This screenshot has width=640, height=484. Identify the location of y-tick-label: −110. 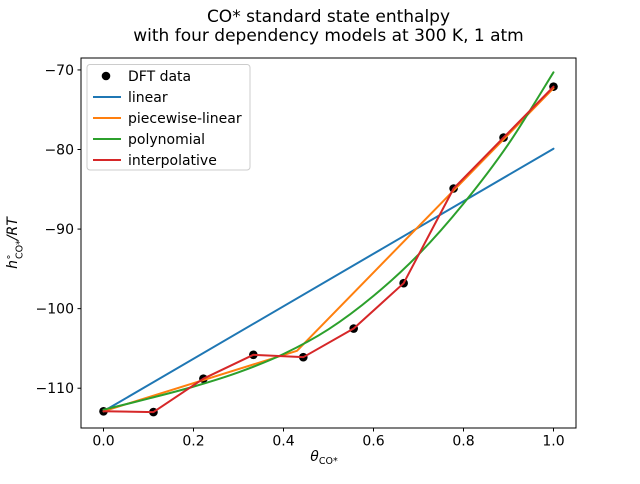
(55, 389).